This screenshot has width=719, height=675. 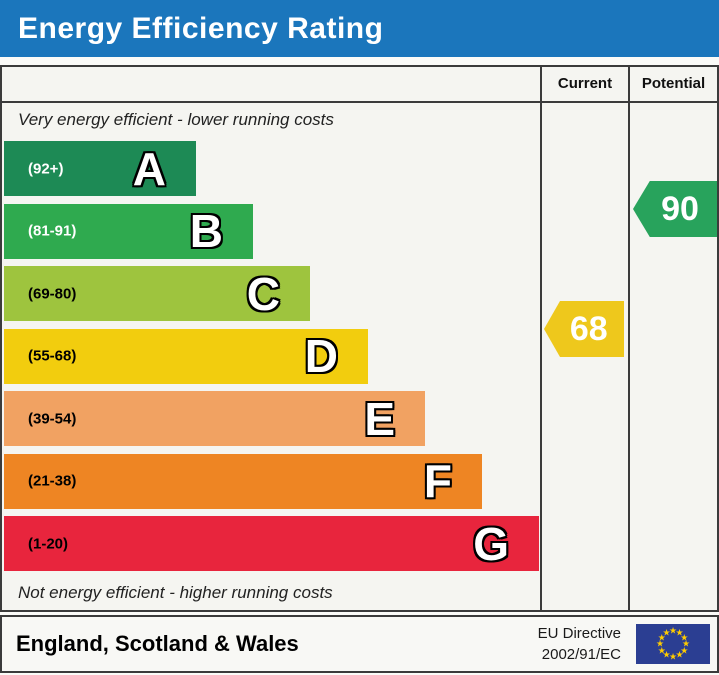 I want to click on band-letter: B, so click(x=206, y=231).